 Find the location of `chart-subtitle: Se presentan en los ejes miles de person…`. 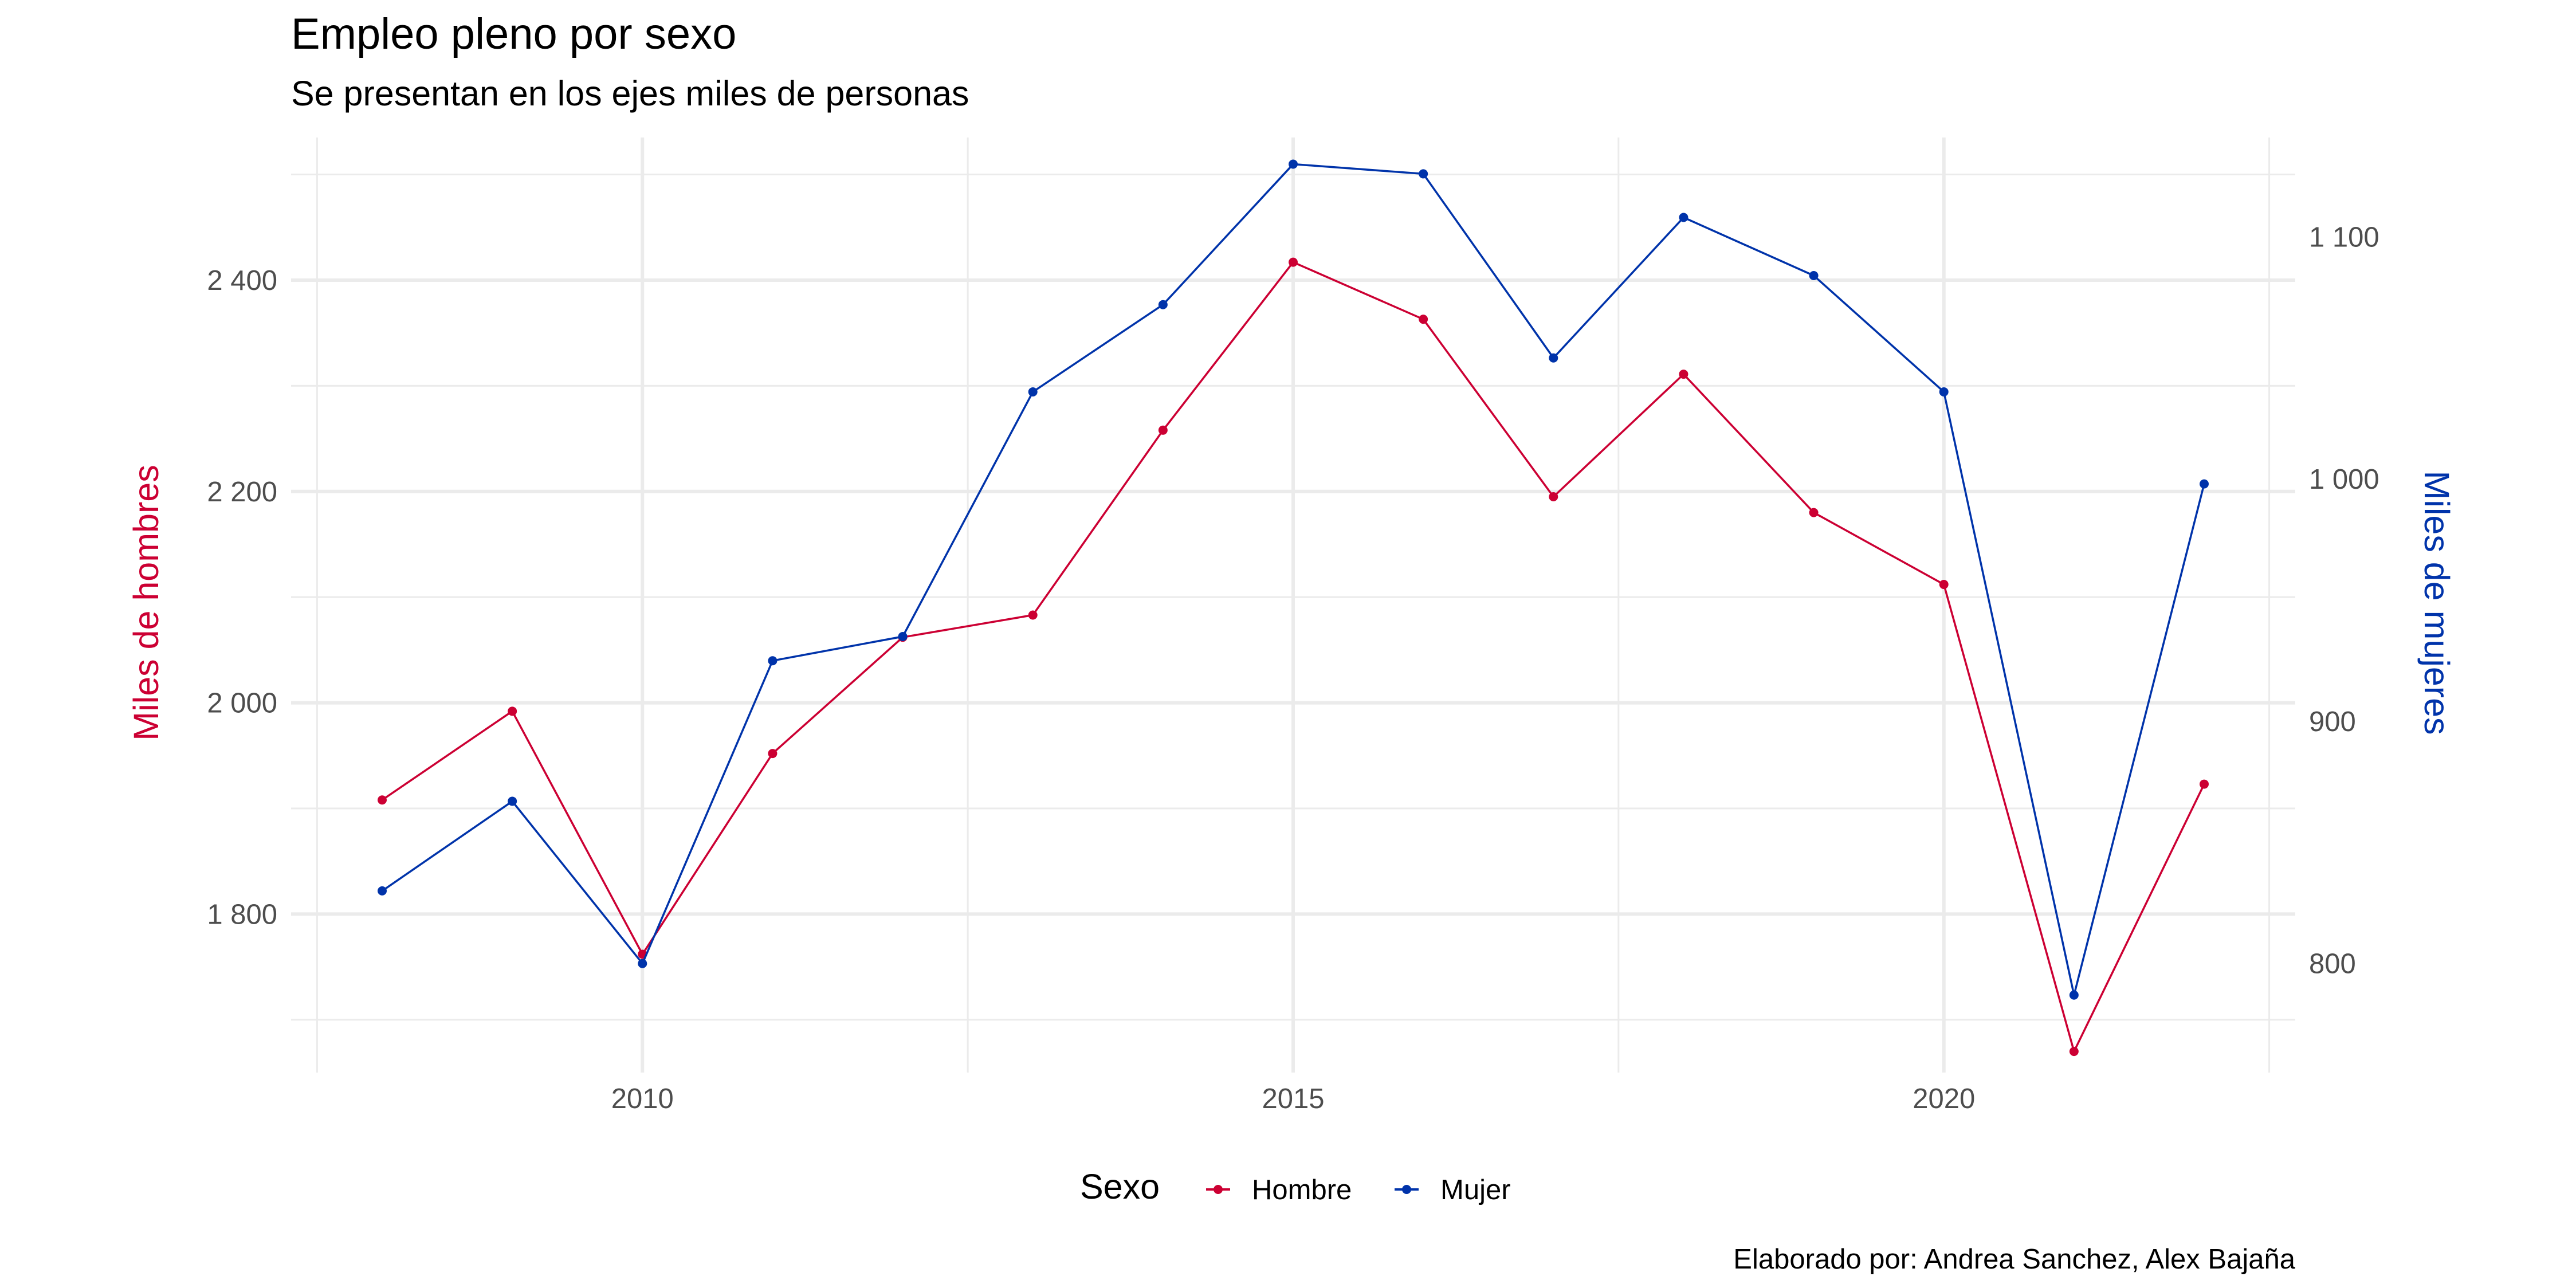

chart-subtitle: Se presentan en los ejes miles de person… is located at coordinates (630, 94).